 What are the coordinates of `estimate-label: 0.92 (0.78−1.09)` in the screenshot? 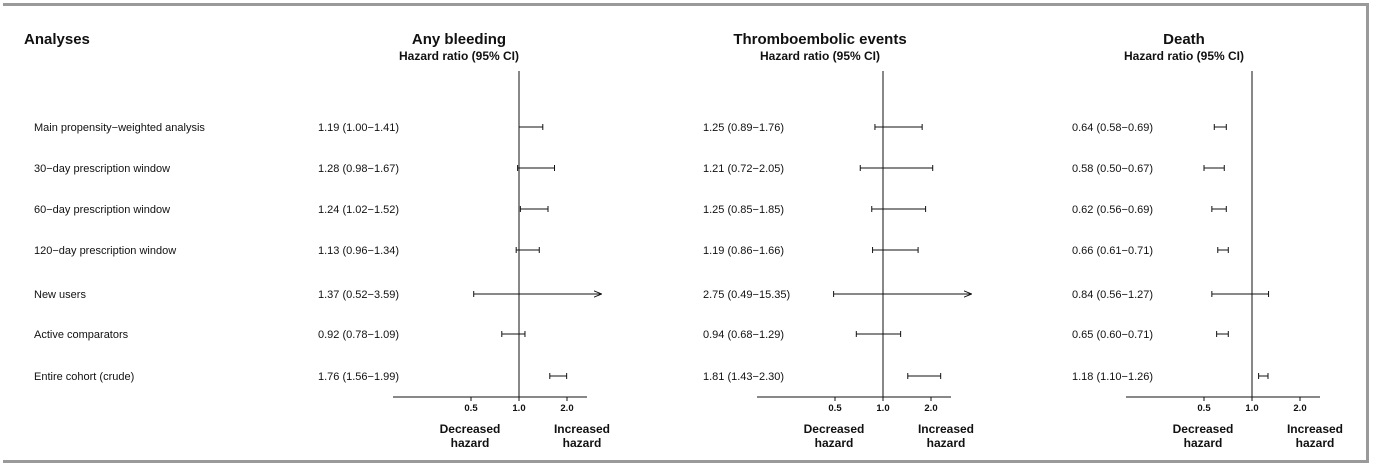 It's located at (358, 335).